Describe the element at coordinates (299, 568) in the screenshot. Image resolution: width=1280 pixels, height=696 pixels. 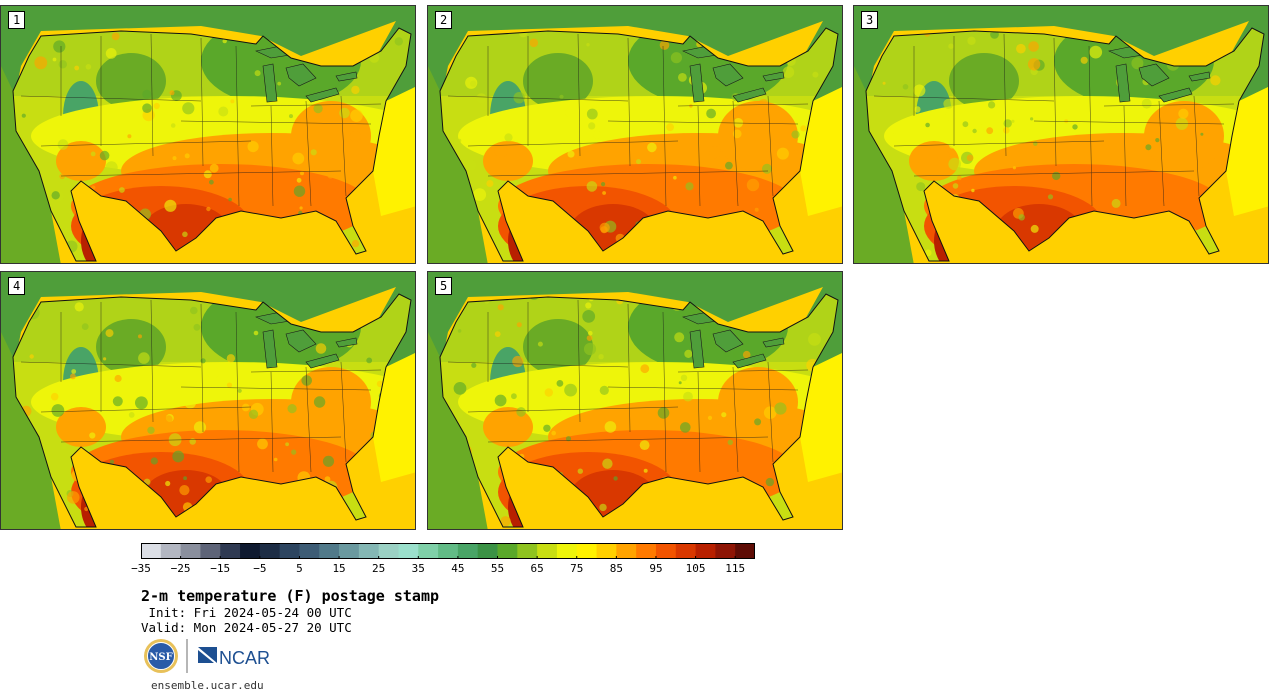
I see `colorbar-tick-label: 5` at that location.